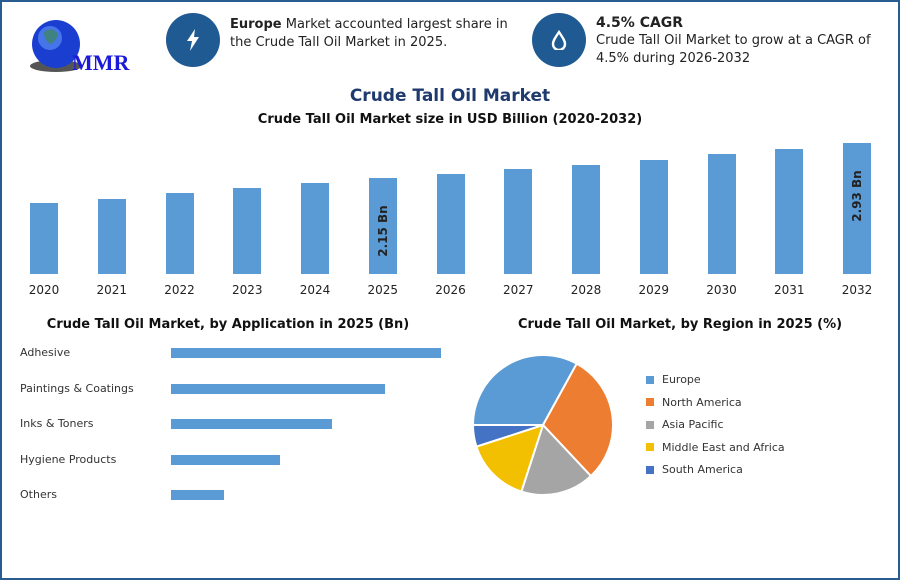  What do you see at coordinates (681, 379) in the screenshot?
I see `legend-label: Europe` at bounding box center [681, 379].